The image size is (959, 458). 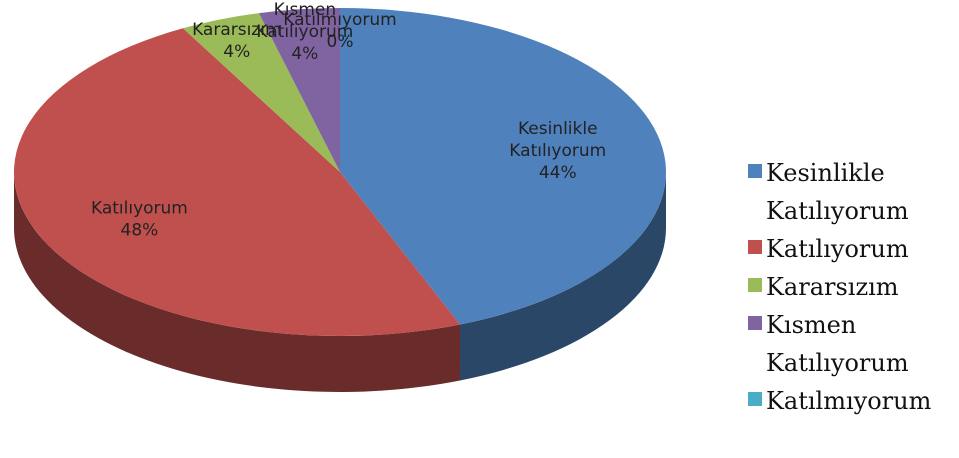 I want to click on legend-label: Kısmen Katılıyorum, so click(x=837, y=344).